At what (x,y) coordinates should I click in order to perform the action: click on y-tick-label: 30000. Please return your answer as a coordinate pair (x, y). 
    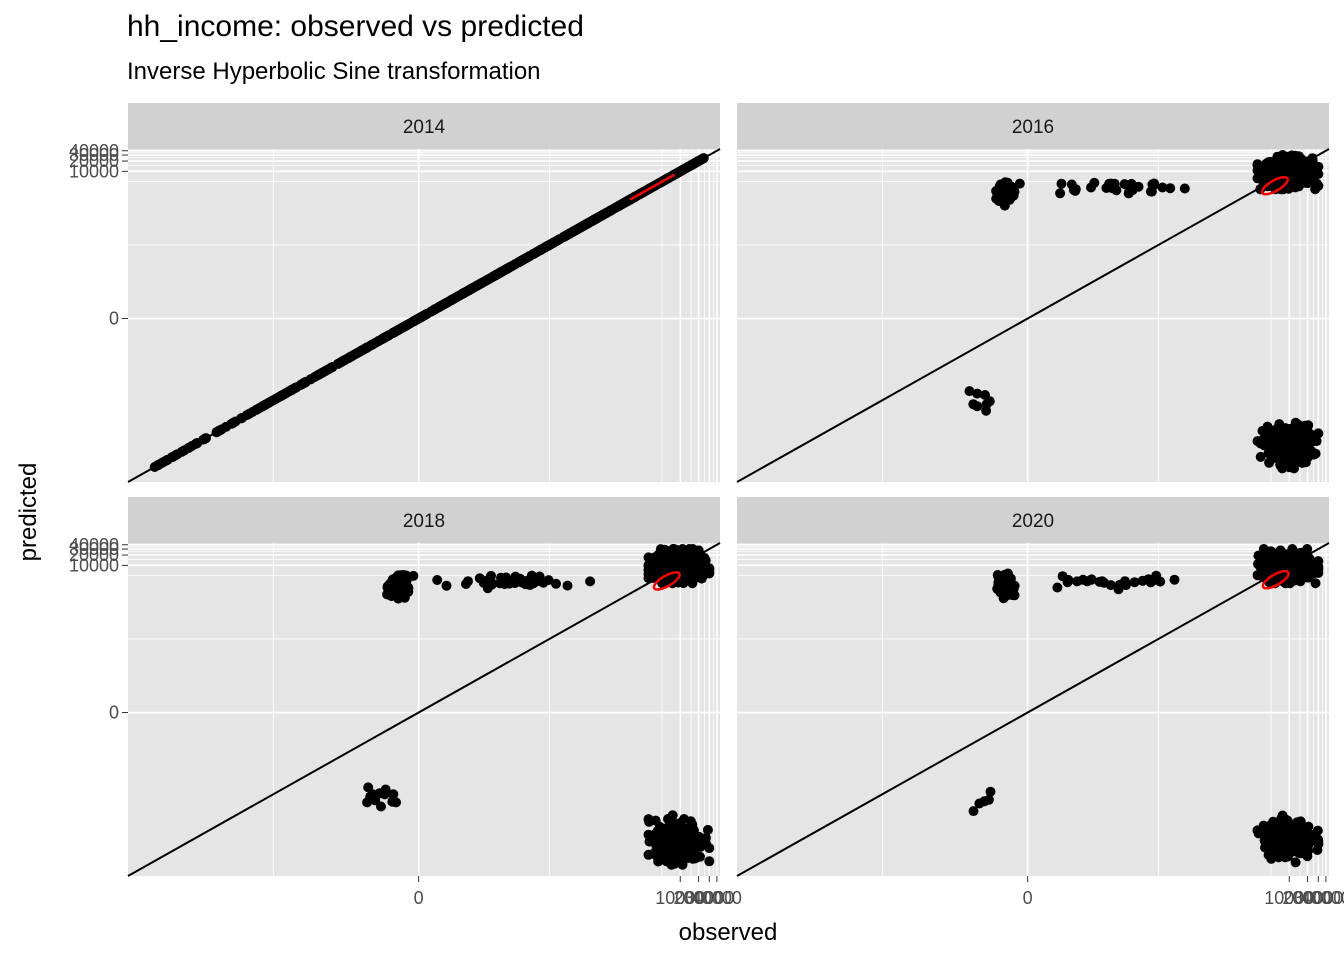
    Looking at the image, I should click on (94, 155).